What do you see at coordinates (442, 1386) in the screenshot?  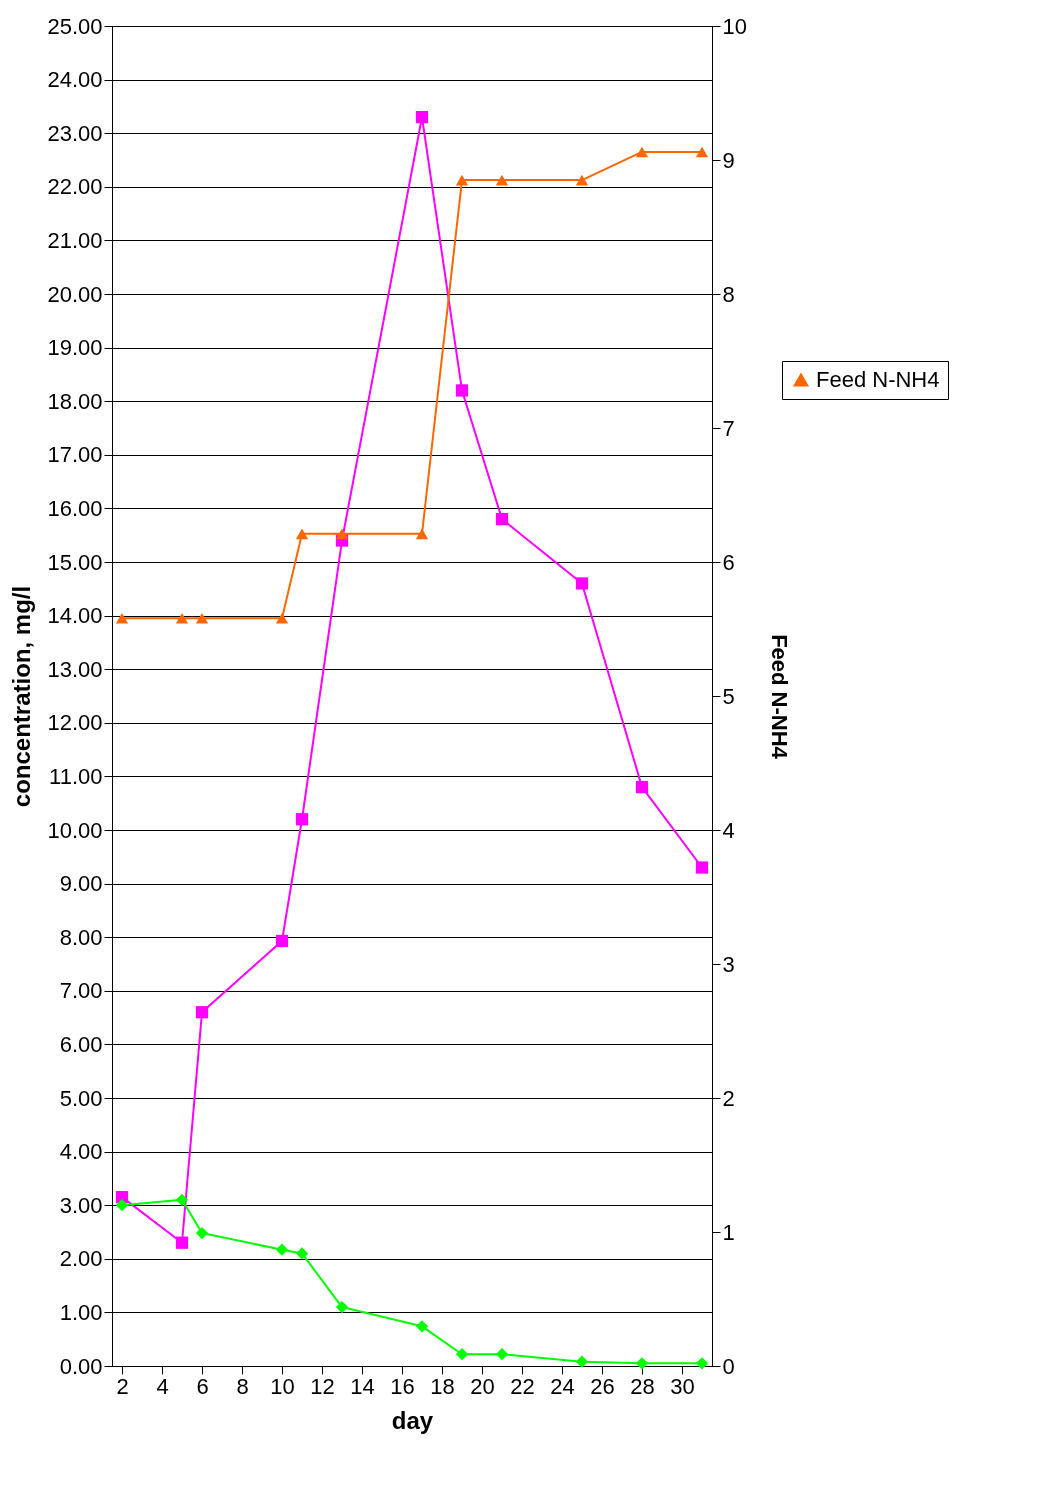 I see `x-tick-label: 18` at bounding box center [442, 1386].